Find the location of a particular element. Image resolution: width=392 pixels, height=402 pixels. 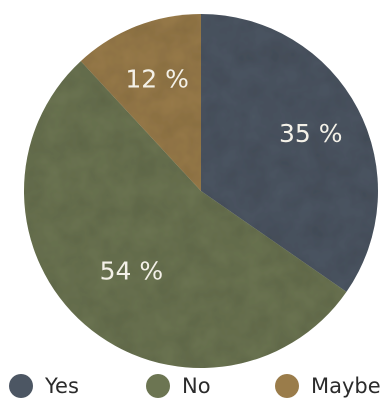

legend-item-no: No is located at coordinates (178, 386).